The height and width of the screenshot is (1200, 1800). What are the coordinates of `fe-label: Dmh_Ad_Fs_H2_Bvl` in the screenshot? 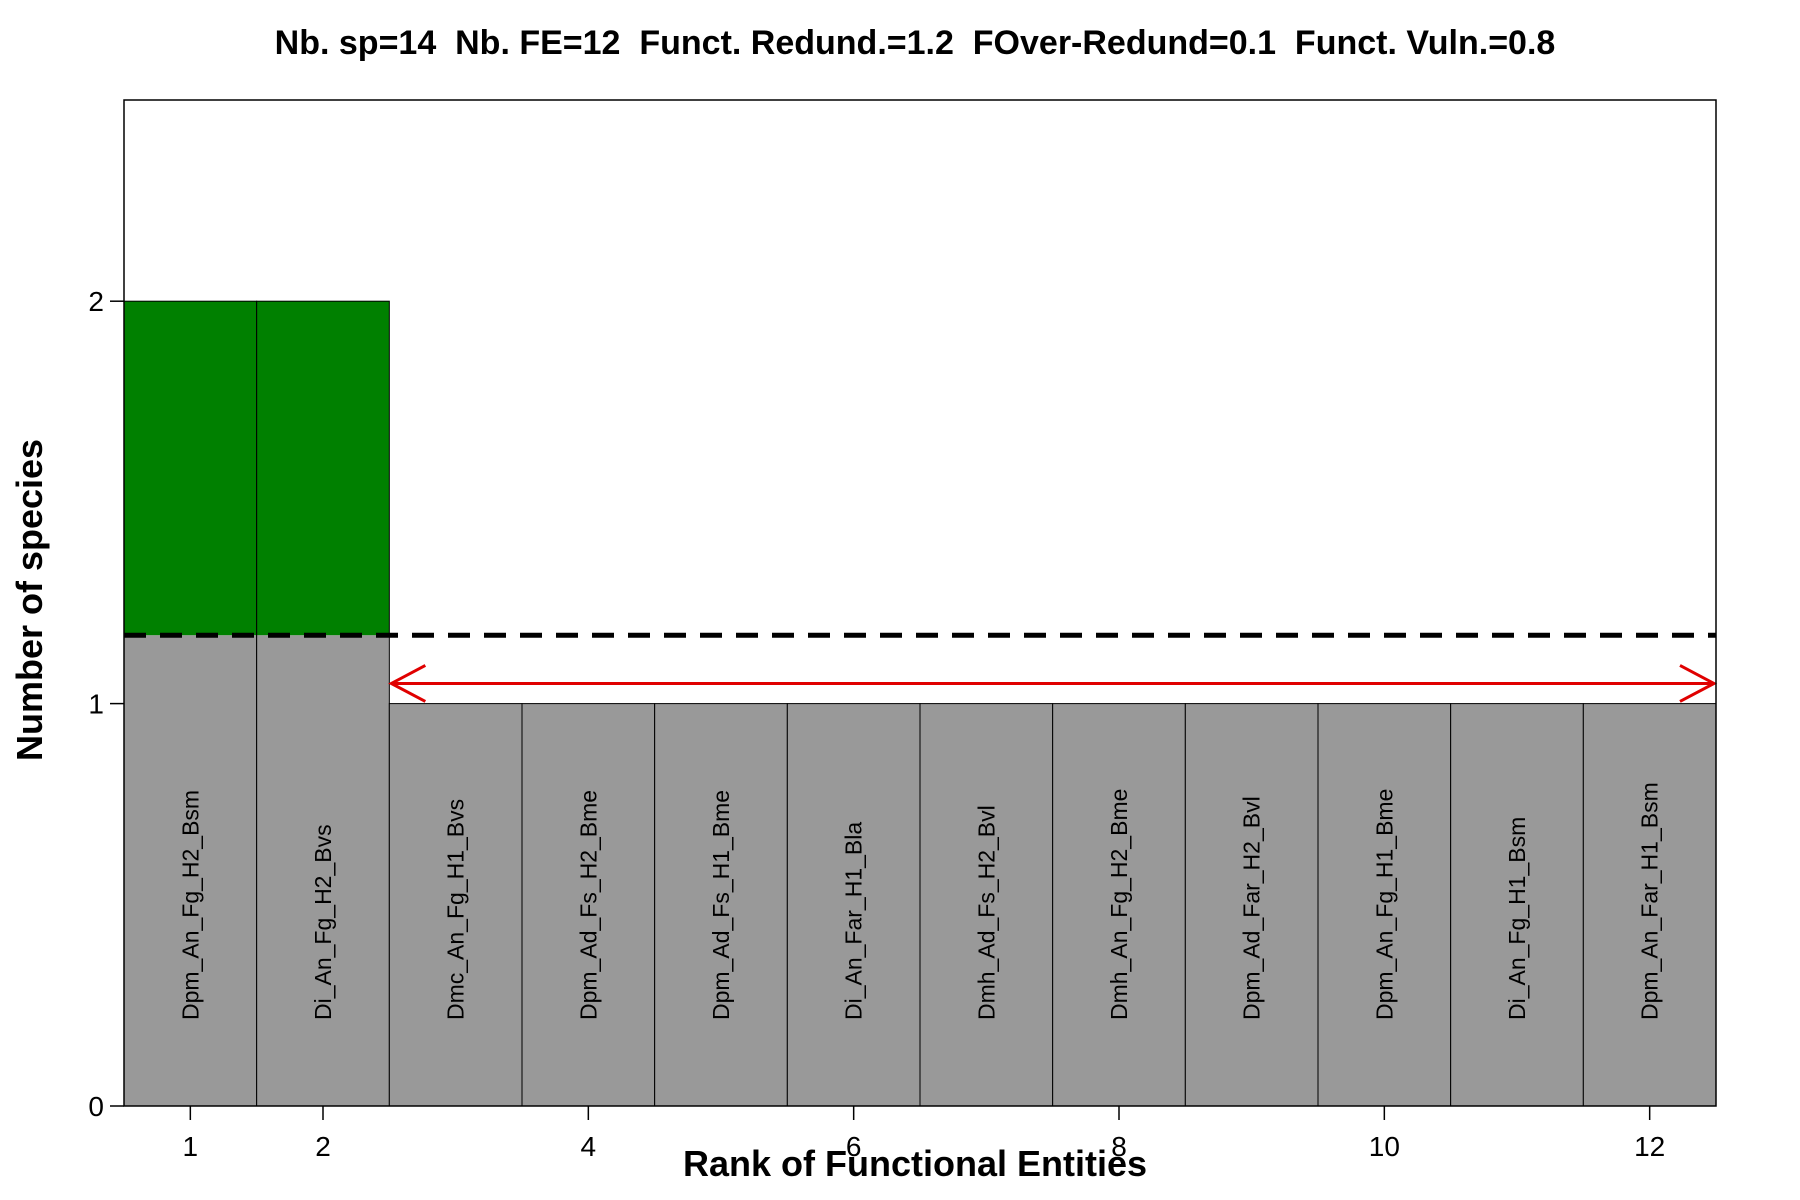 It's located at (986, 912).